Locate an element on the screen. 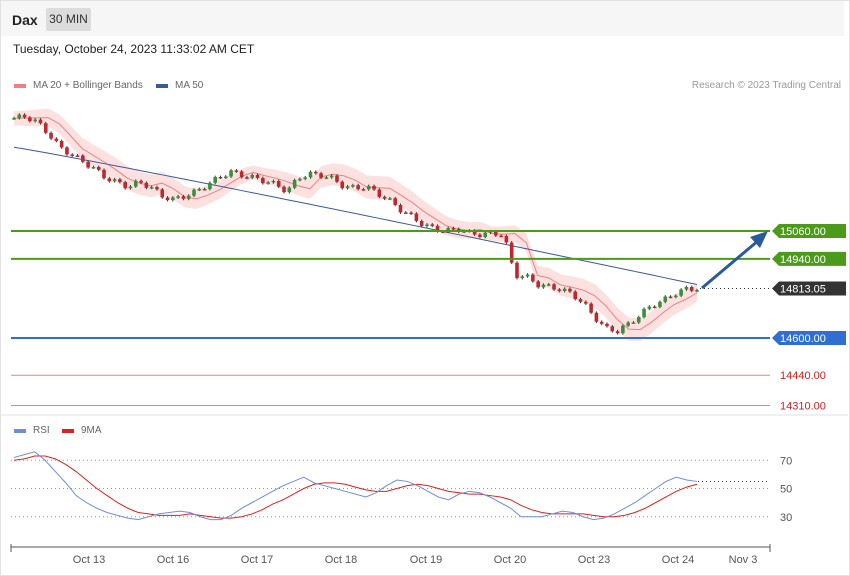 The image size is (850, 576). forecast-arrow-head is located at coordinates (759, 239).